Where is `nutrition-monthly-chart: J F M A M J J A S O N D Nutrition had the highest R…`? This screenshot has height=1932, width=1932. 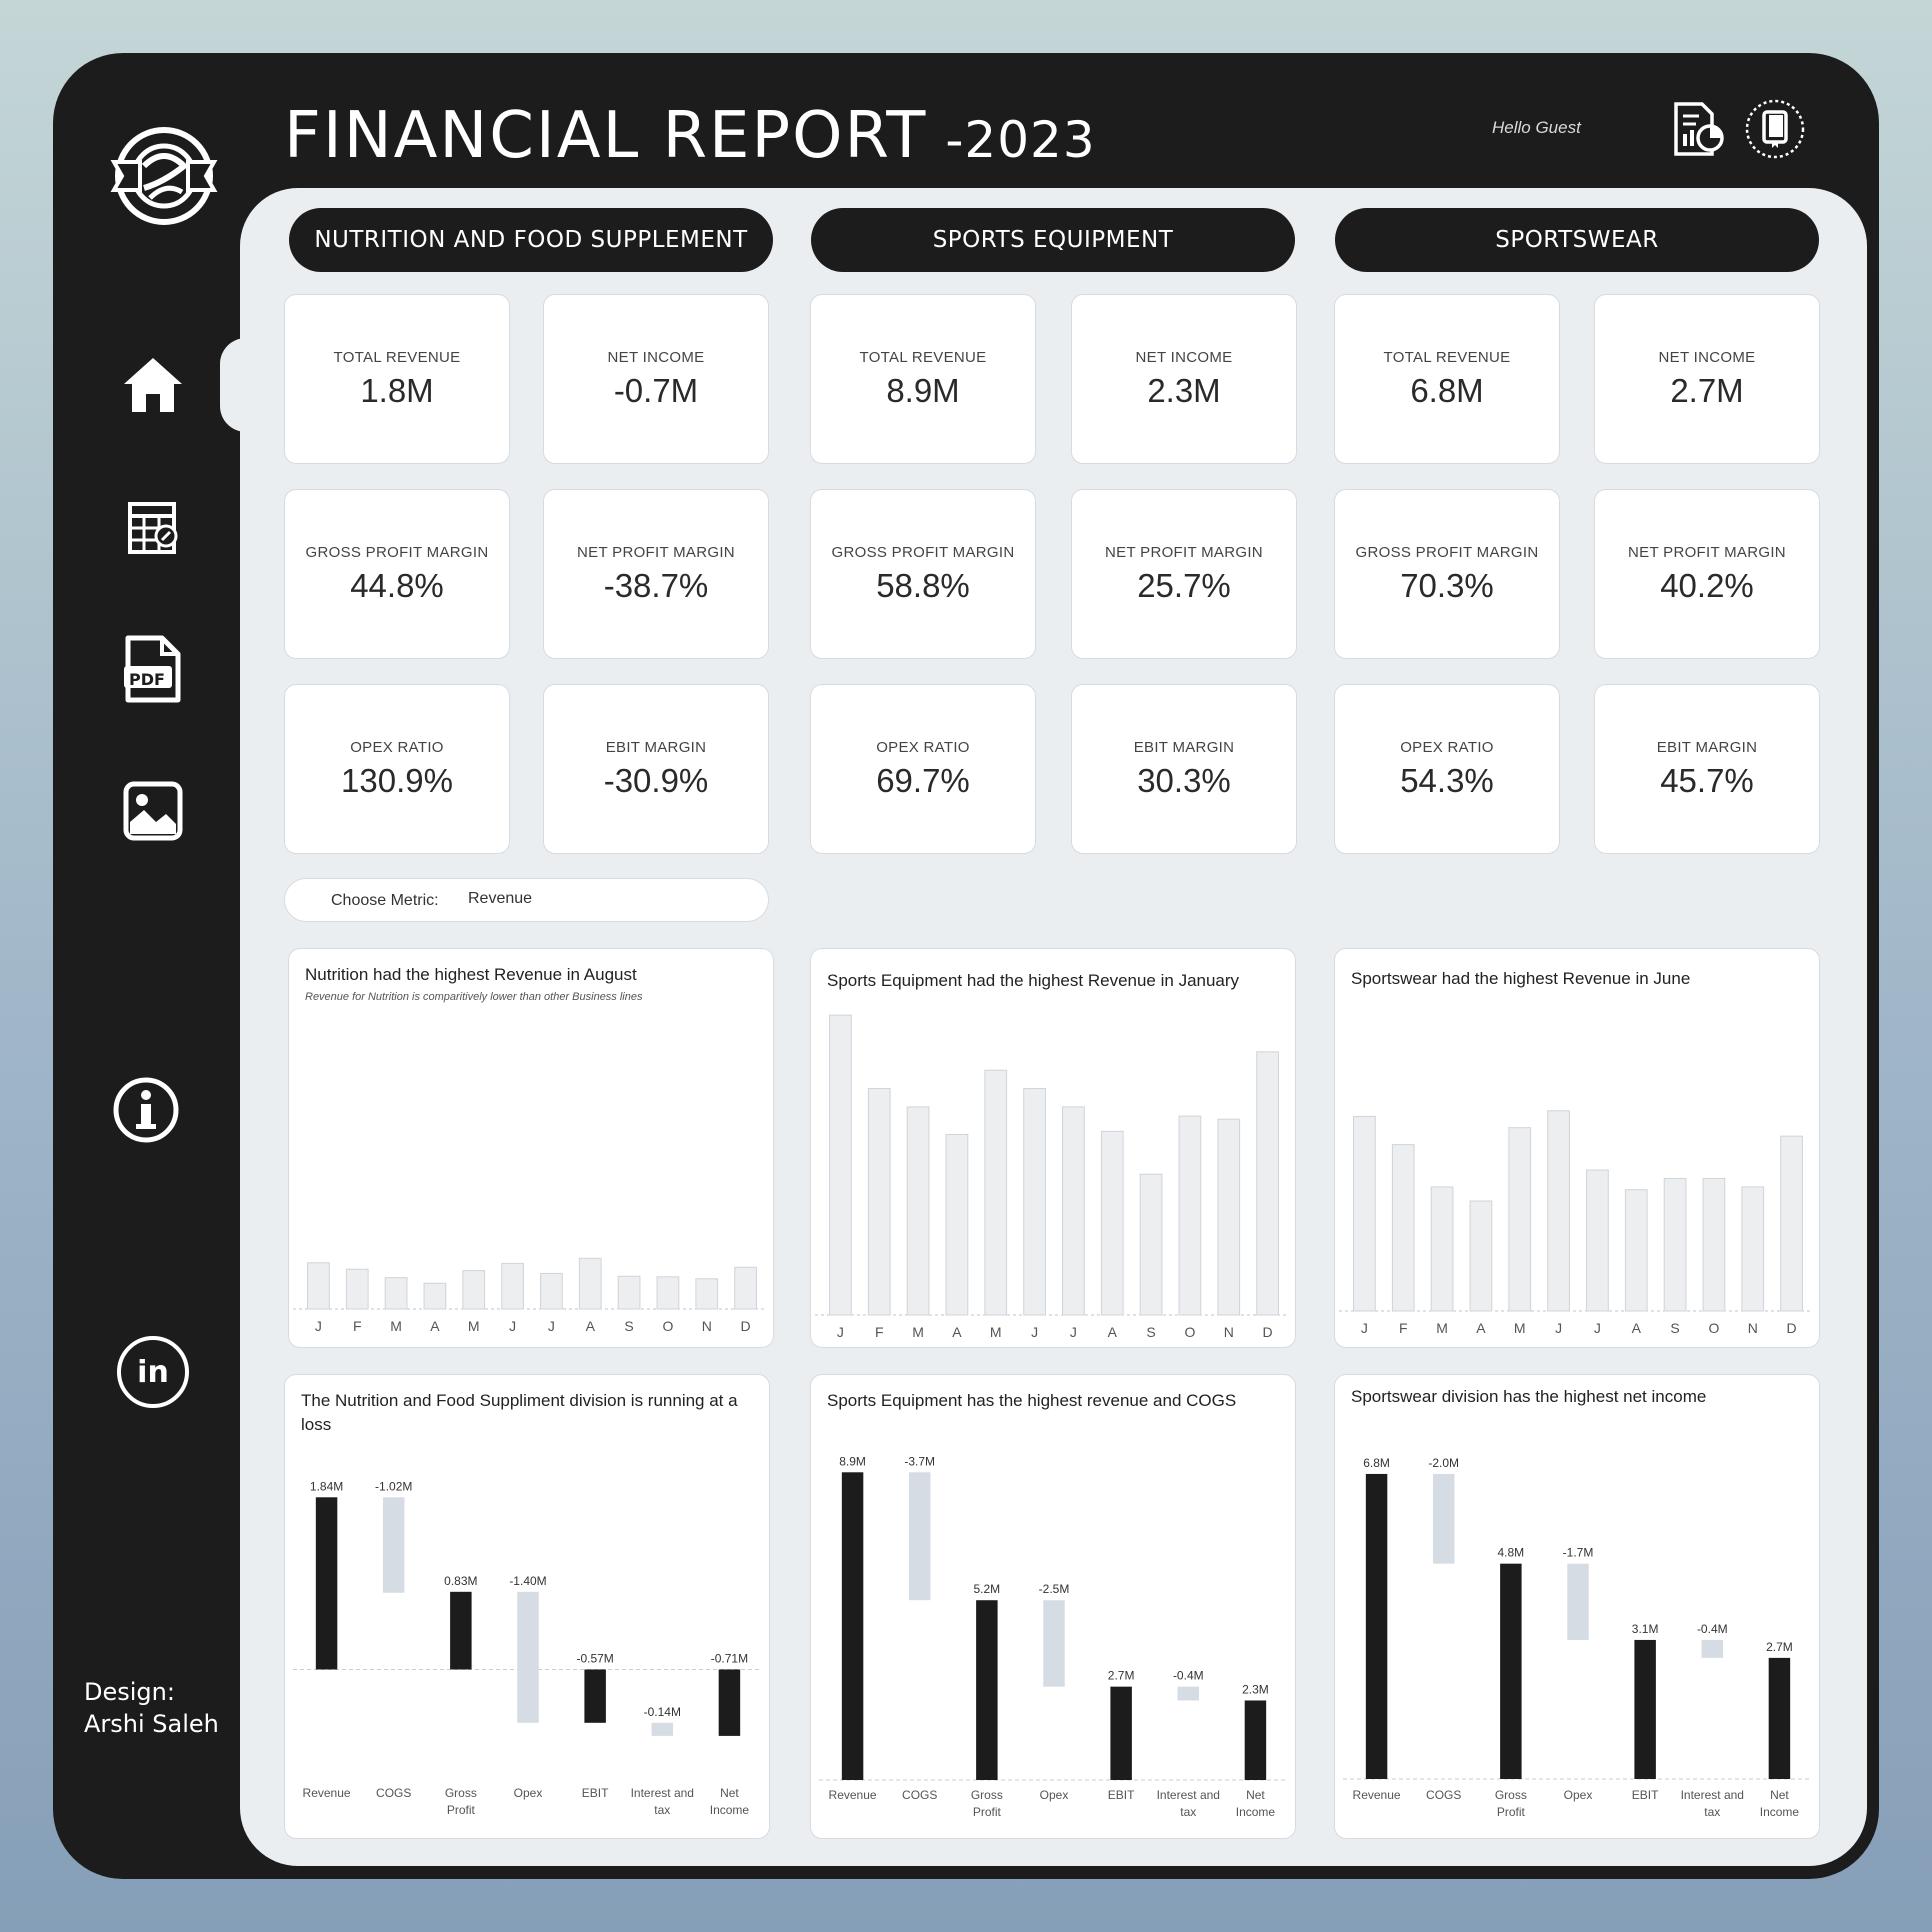 nutrition-monthly-chart: J F M A M J J A S O N D Nutrition had the highest R… is located at coordinates (531, 1148).